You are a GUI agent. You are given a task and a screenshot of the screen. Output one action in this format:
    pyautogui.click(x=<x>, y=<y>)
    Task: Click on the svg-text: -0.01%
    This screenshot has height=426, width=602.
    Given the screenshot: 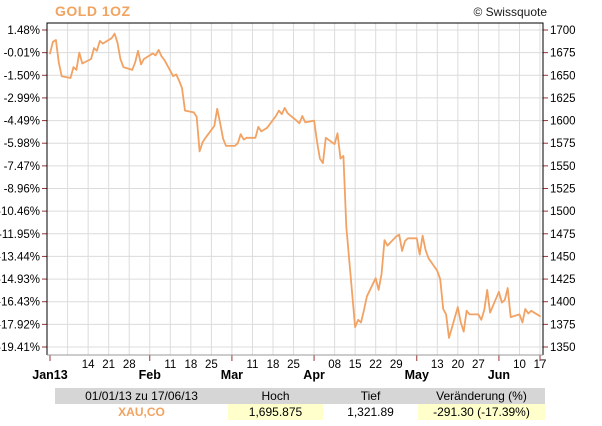 What is the action you would take?
    pyautogui.click(x=22, y=54)
    